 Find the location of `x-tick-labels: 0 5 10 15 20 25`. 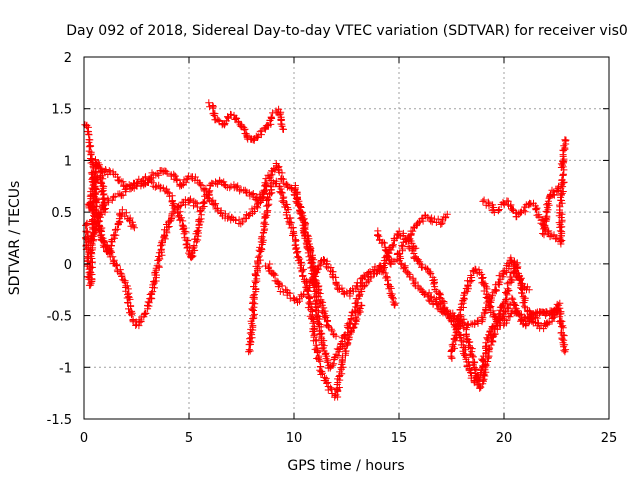

x-tick-labels: 0 5 10 15 20 25 is located at coordinates (348, 438).